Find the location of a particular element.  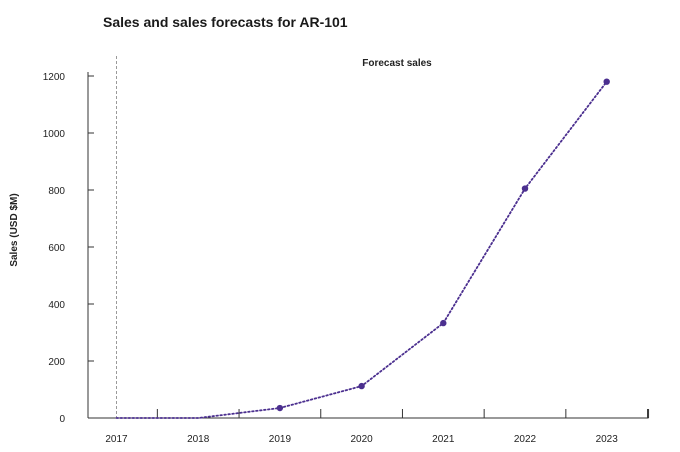

x-tick-label: 2021 is located at coordinates (443, 439).